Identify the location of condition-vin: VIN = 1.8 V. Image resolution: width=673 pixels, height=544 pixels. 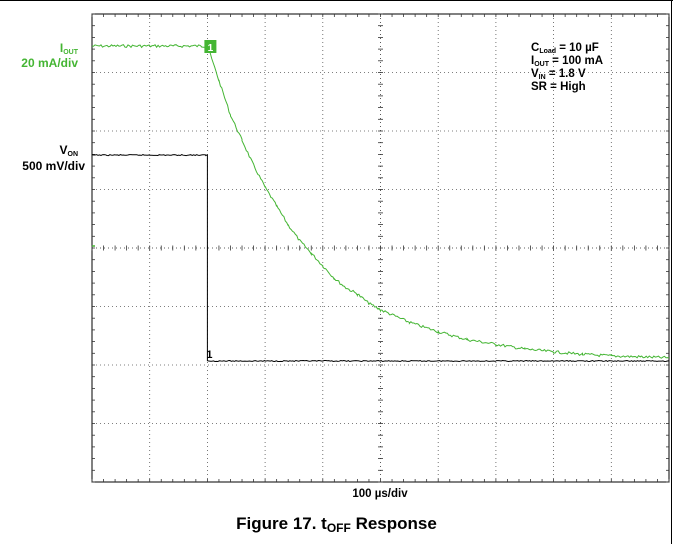
(558, 74).